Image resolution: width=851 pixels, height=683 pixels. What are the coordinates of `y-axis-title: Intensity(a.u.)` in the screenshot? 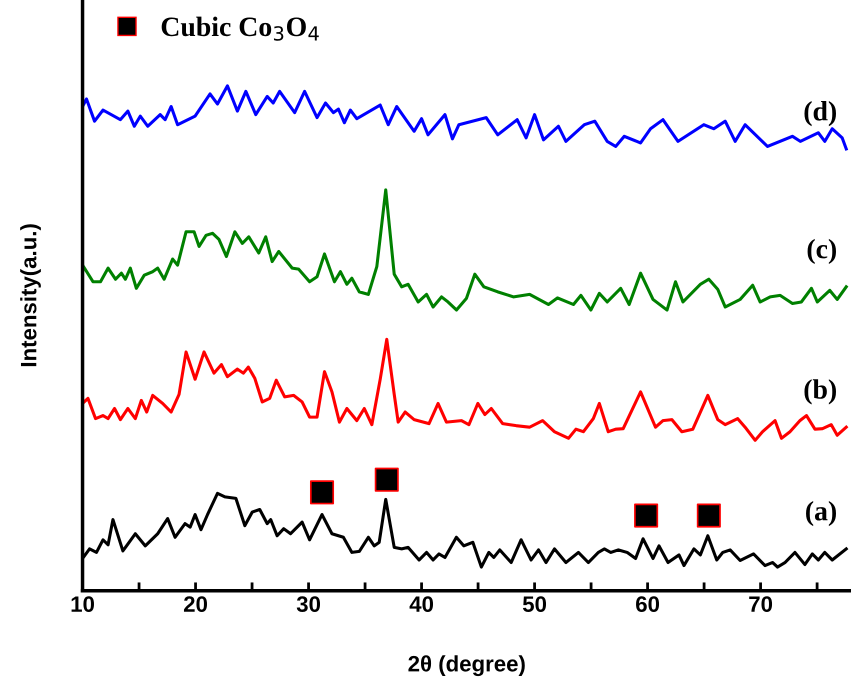 It's located at (30, 295).